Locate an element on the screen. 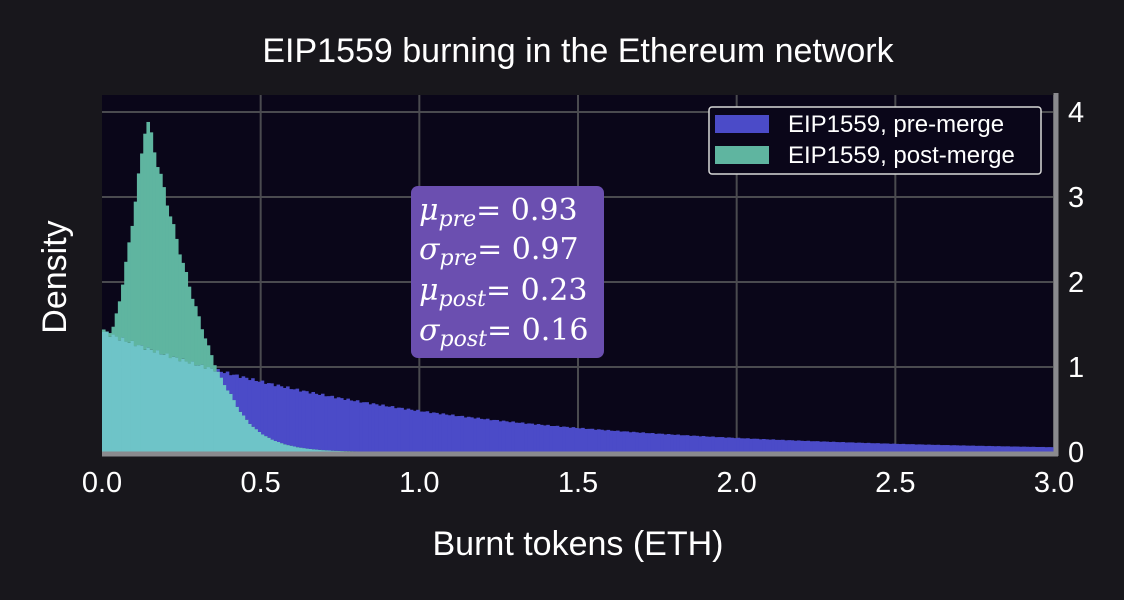  legend: EIP1559, pre-merge EIP1559, post-merge is located at coordinates (875, 140).